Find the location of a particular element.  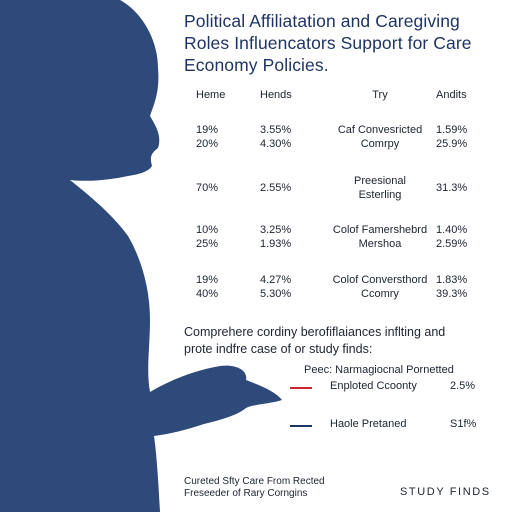

header-try: Try is located at coordinates (380, 95).